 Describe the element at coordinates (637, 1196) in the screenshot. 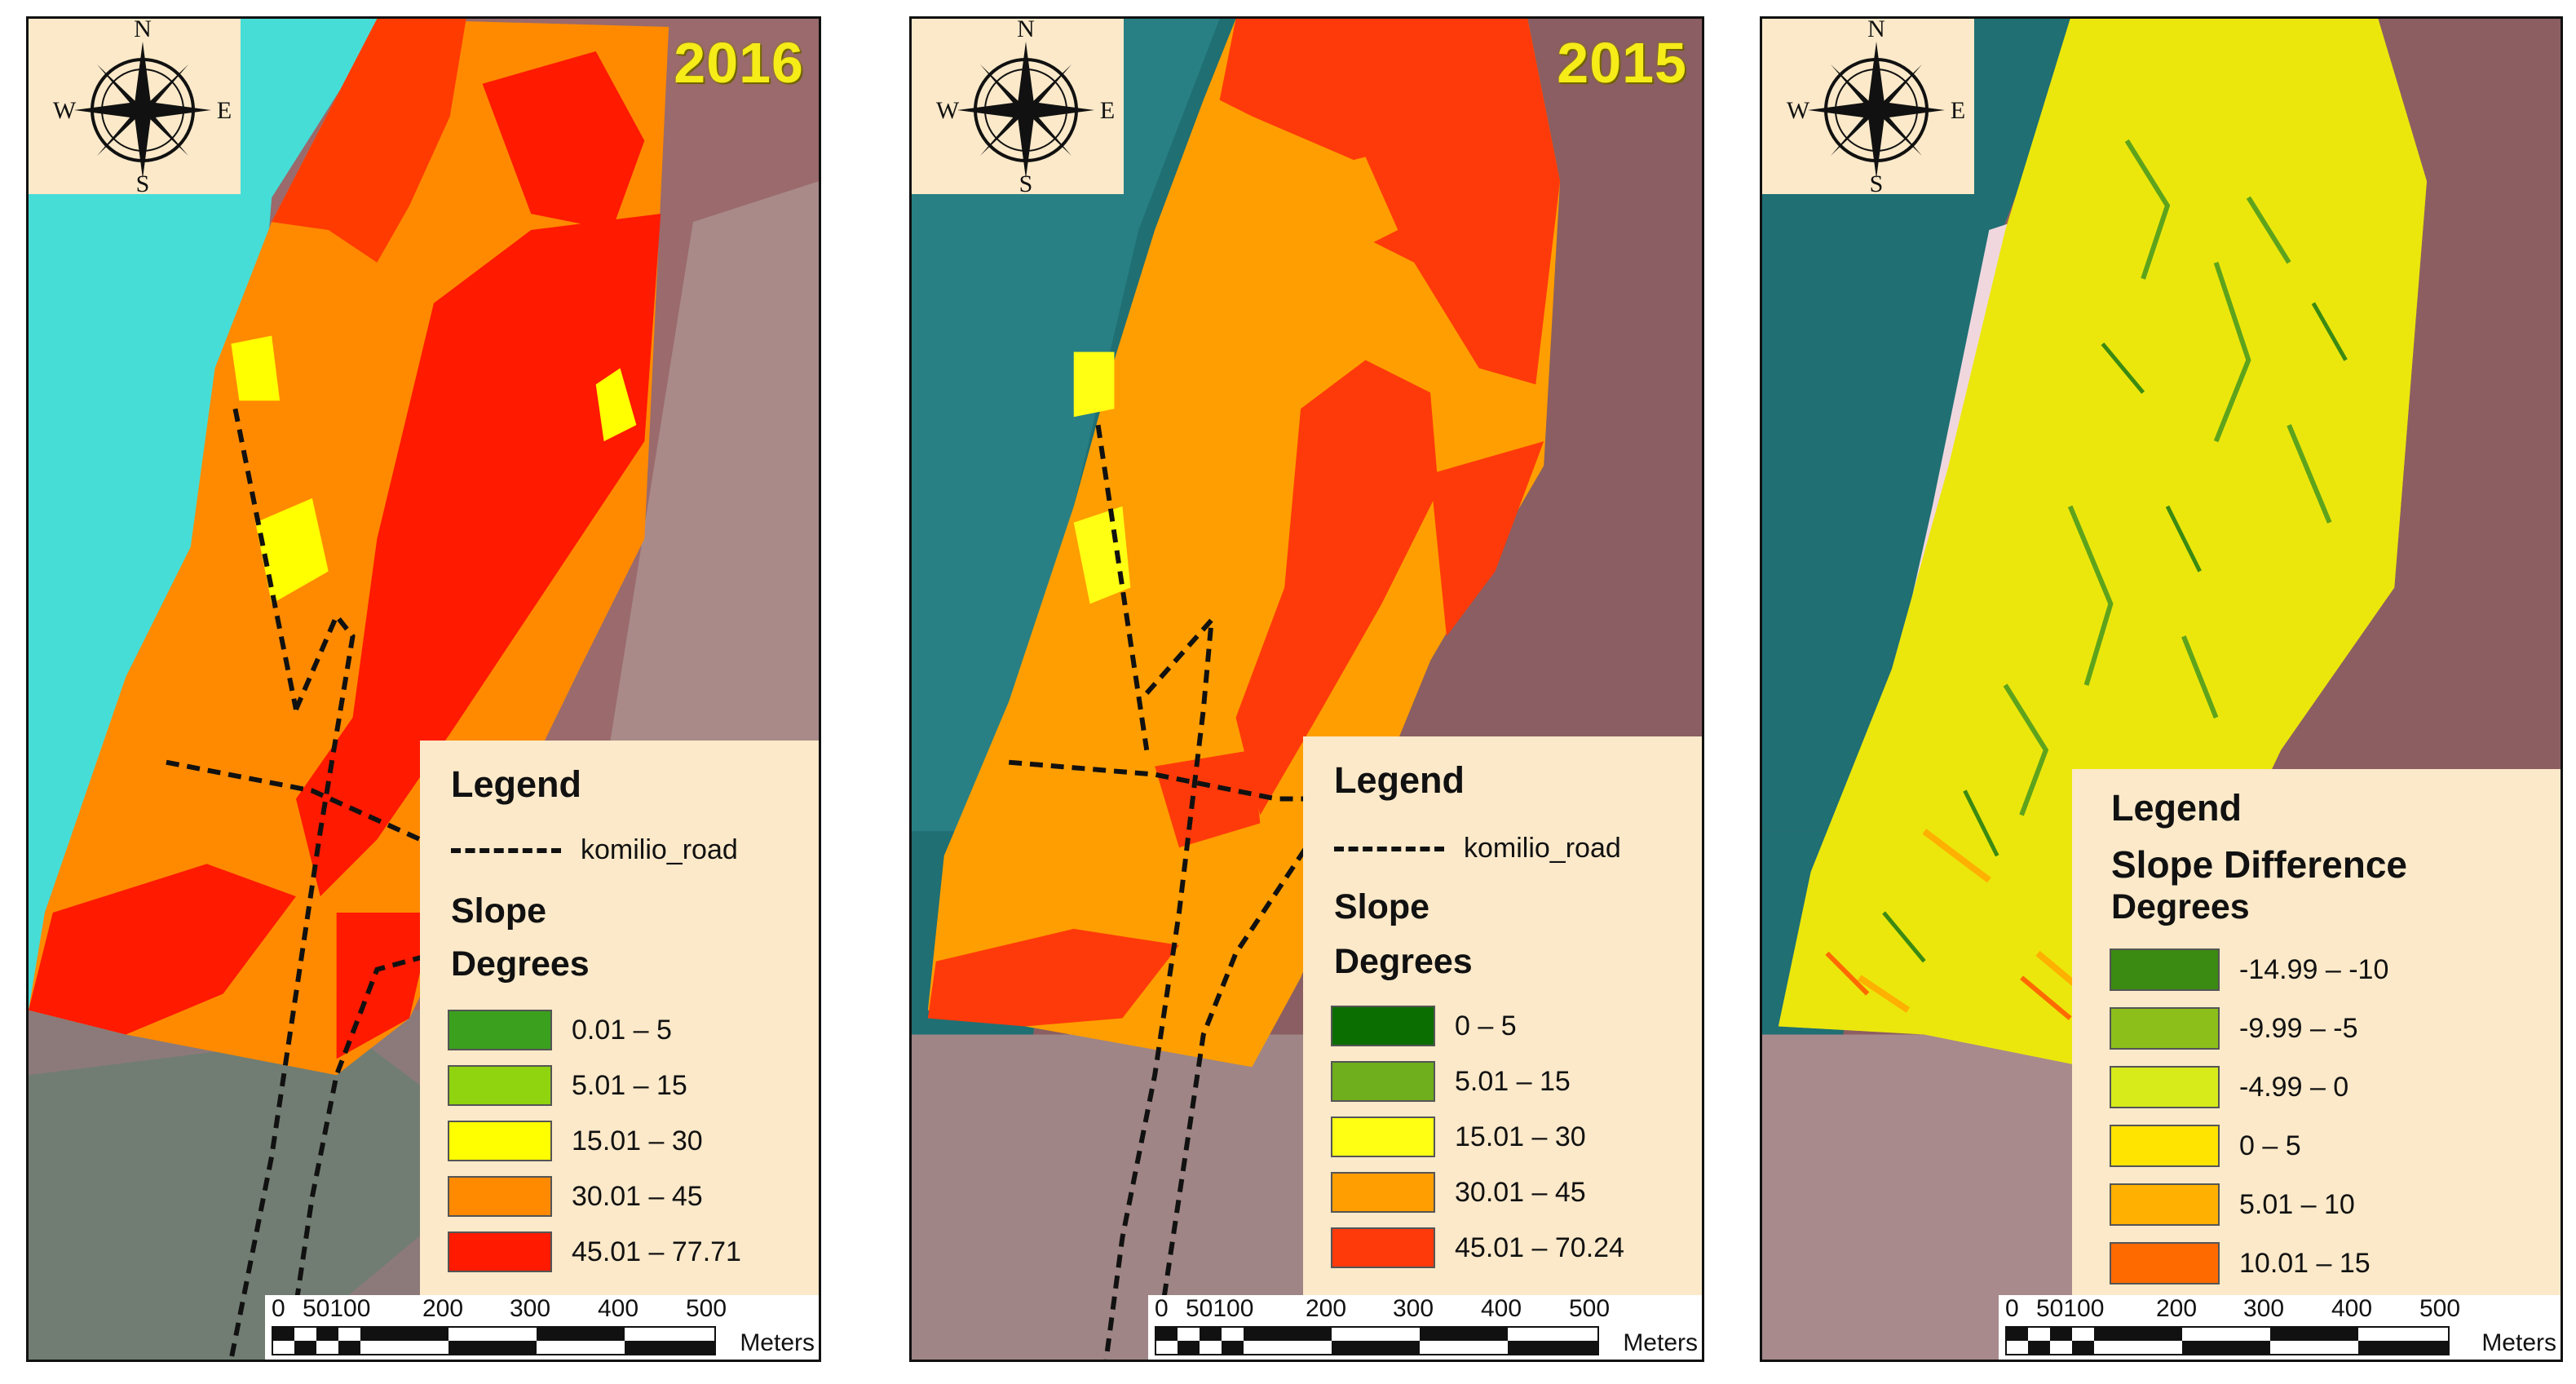

I see `legend-class-label: 30.01 – 45` at that location.